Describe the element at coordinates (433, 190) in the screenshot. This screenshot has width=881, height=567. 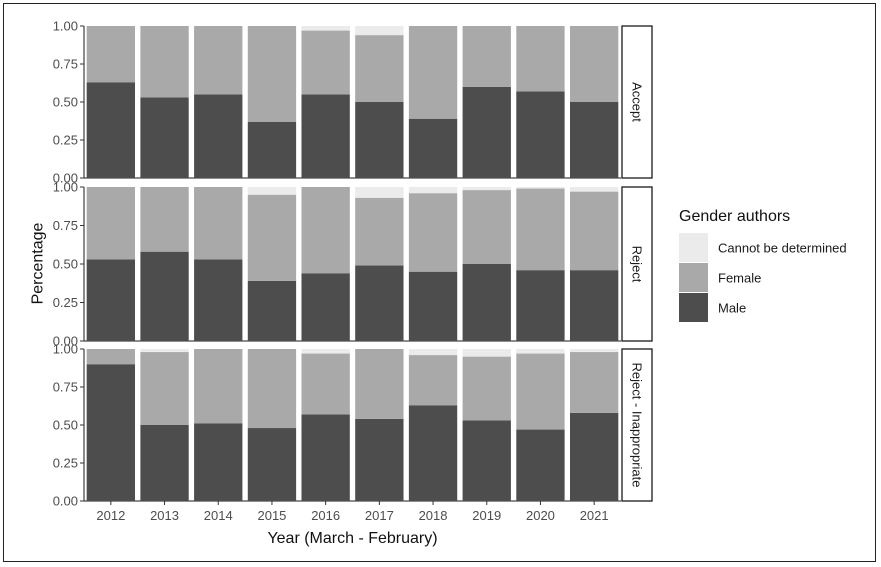
I see `bar-reject-2018-cannot-be-determined` at that location.